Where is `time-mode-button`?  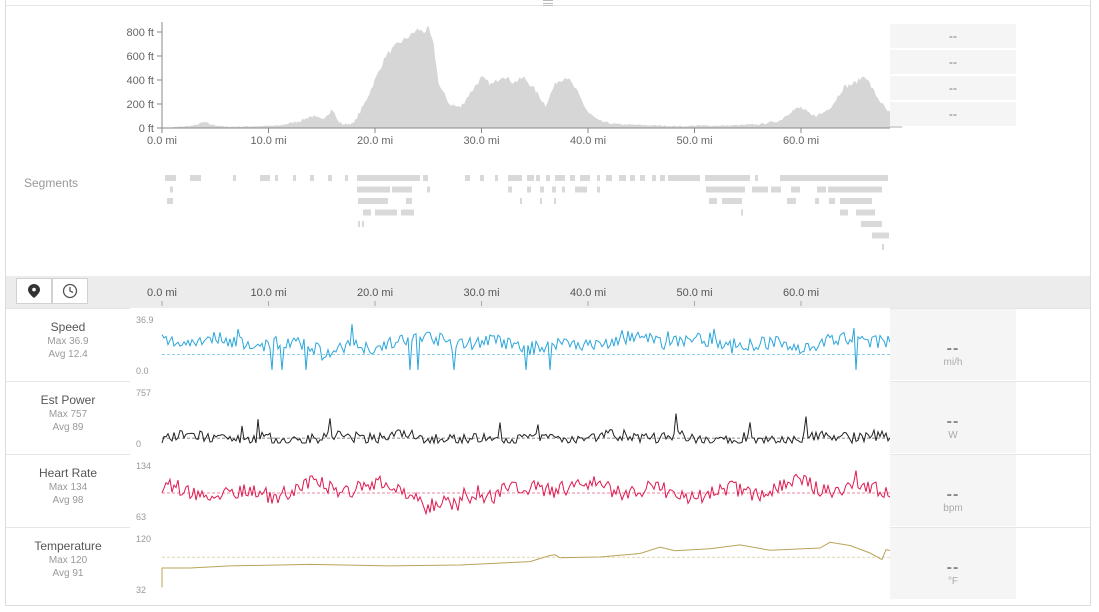
time-mode-button is located at coordinates (70, 291).